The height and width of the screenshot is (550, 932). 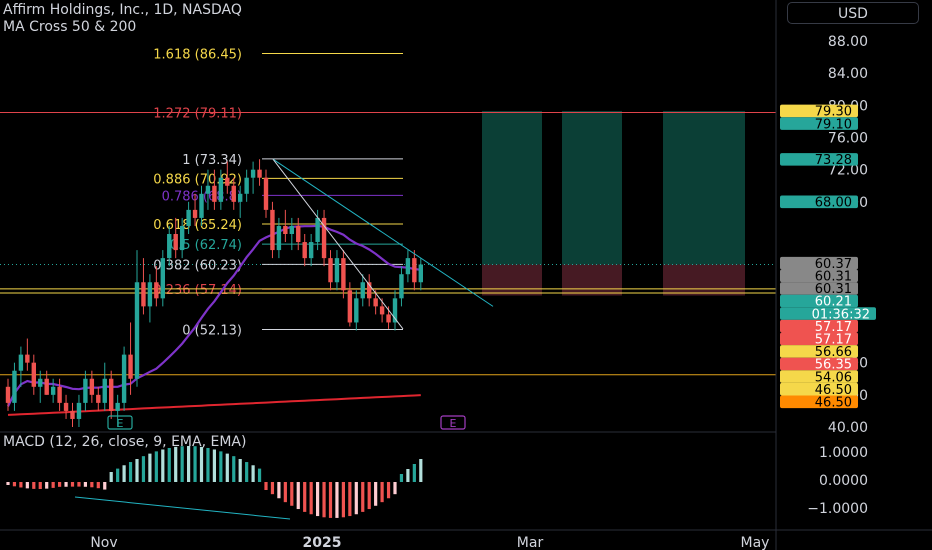 I want to click on fib-label-5: 0.618 (65.24), so click(x=197, y=225).